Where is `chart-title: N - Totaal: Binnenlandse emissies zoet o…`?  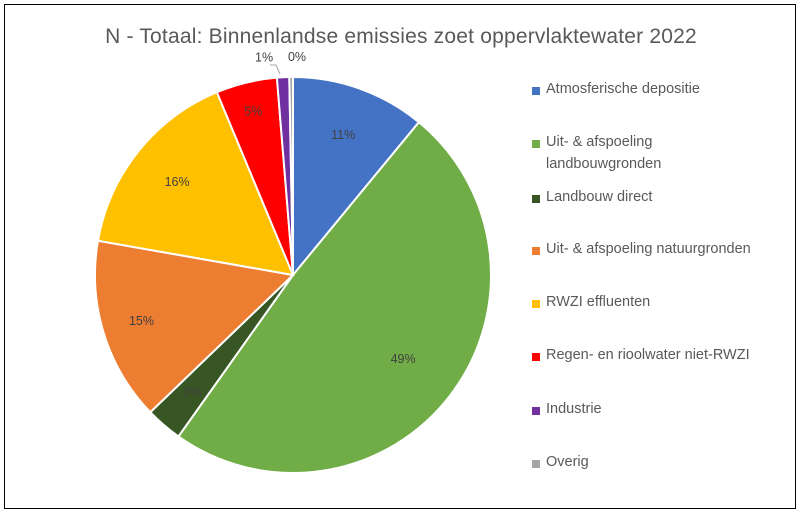 chart-title: N - Totaal: Binnenlandse emissies zoet o… is located at coordinates (401, 36).